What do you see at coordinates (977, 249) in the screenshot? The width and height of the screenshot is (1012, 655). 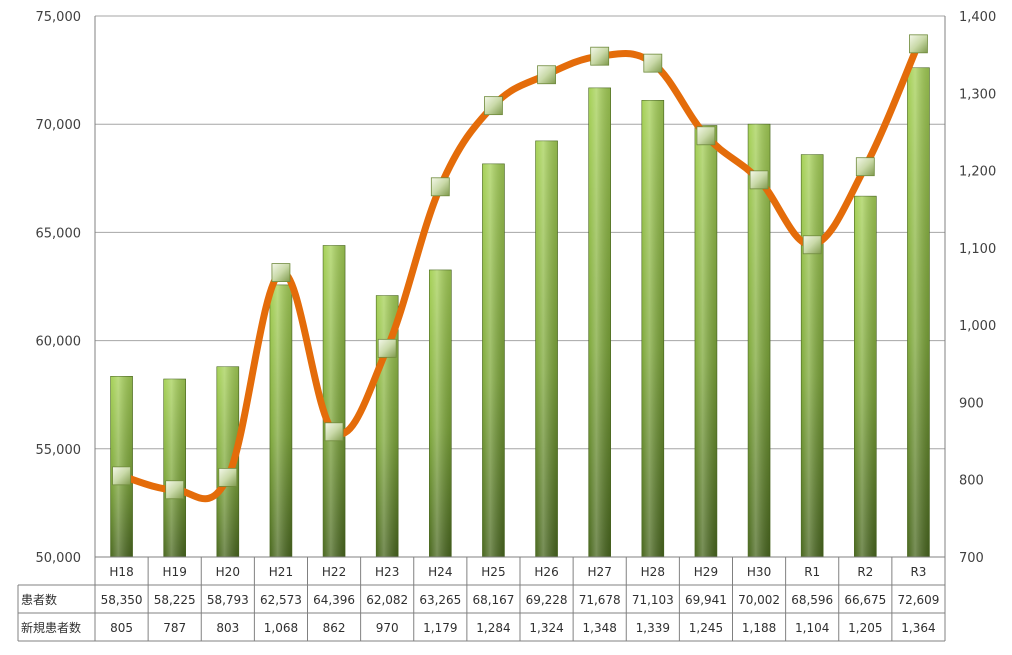 I see `right-axis-tick-label: 1,100` at bounding box center [977, 249].